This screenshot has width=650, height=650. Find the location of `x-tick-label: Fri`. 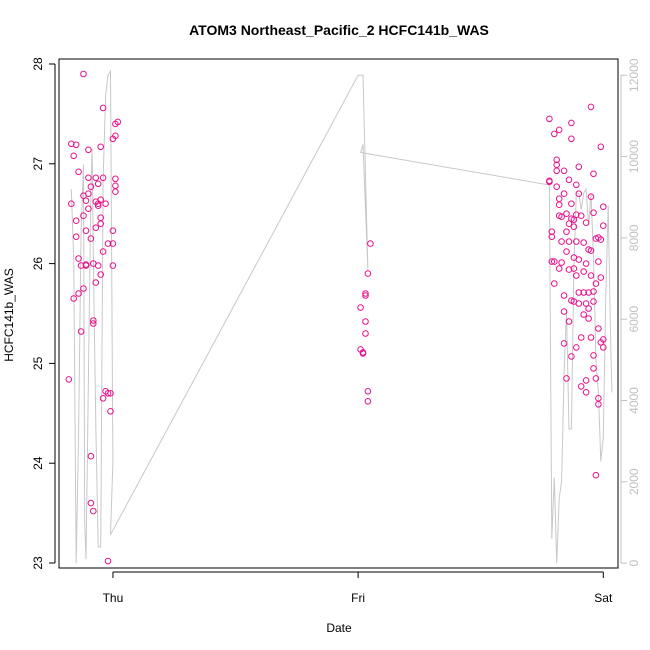

x-tick-label: Fri is located at coordinates (358, 598).